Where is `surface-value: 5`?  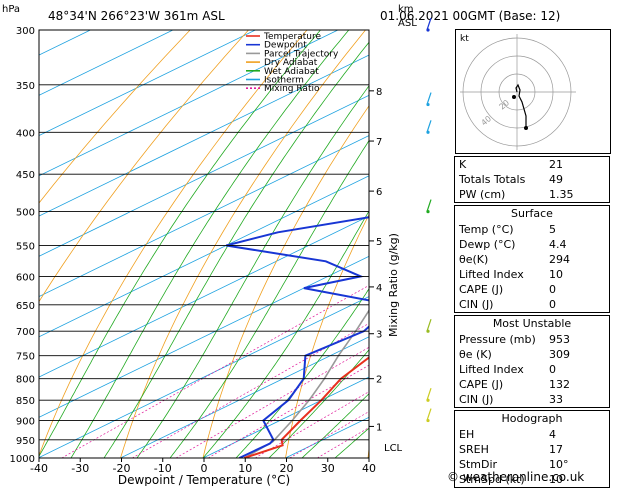 surface-value: 5 is located at coordinates (577, 229).